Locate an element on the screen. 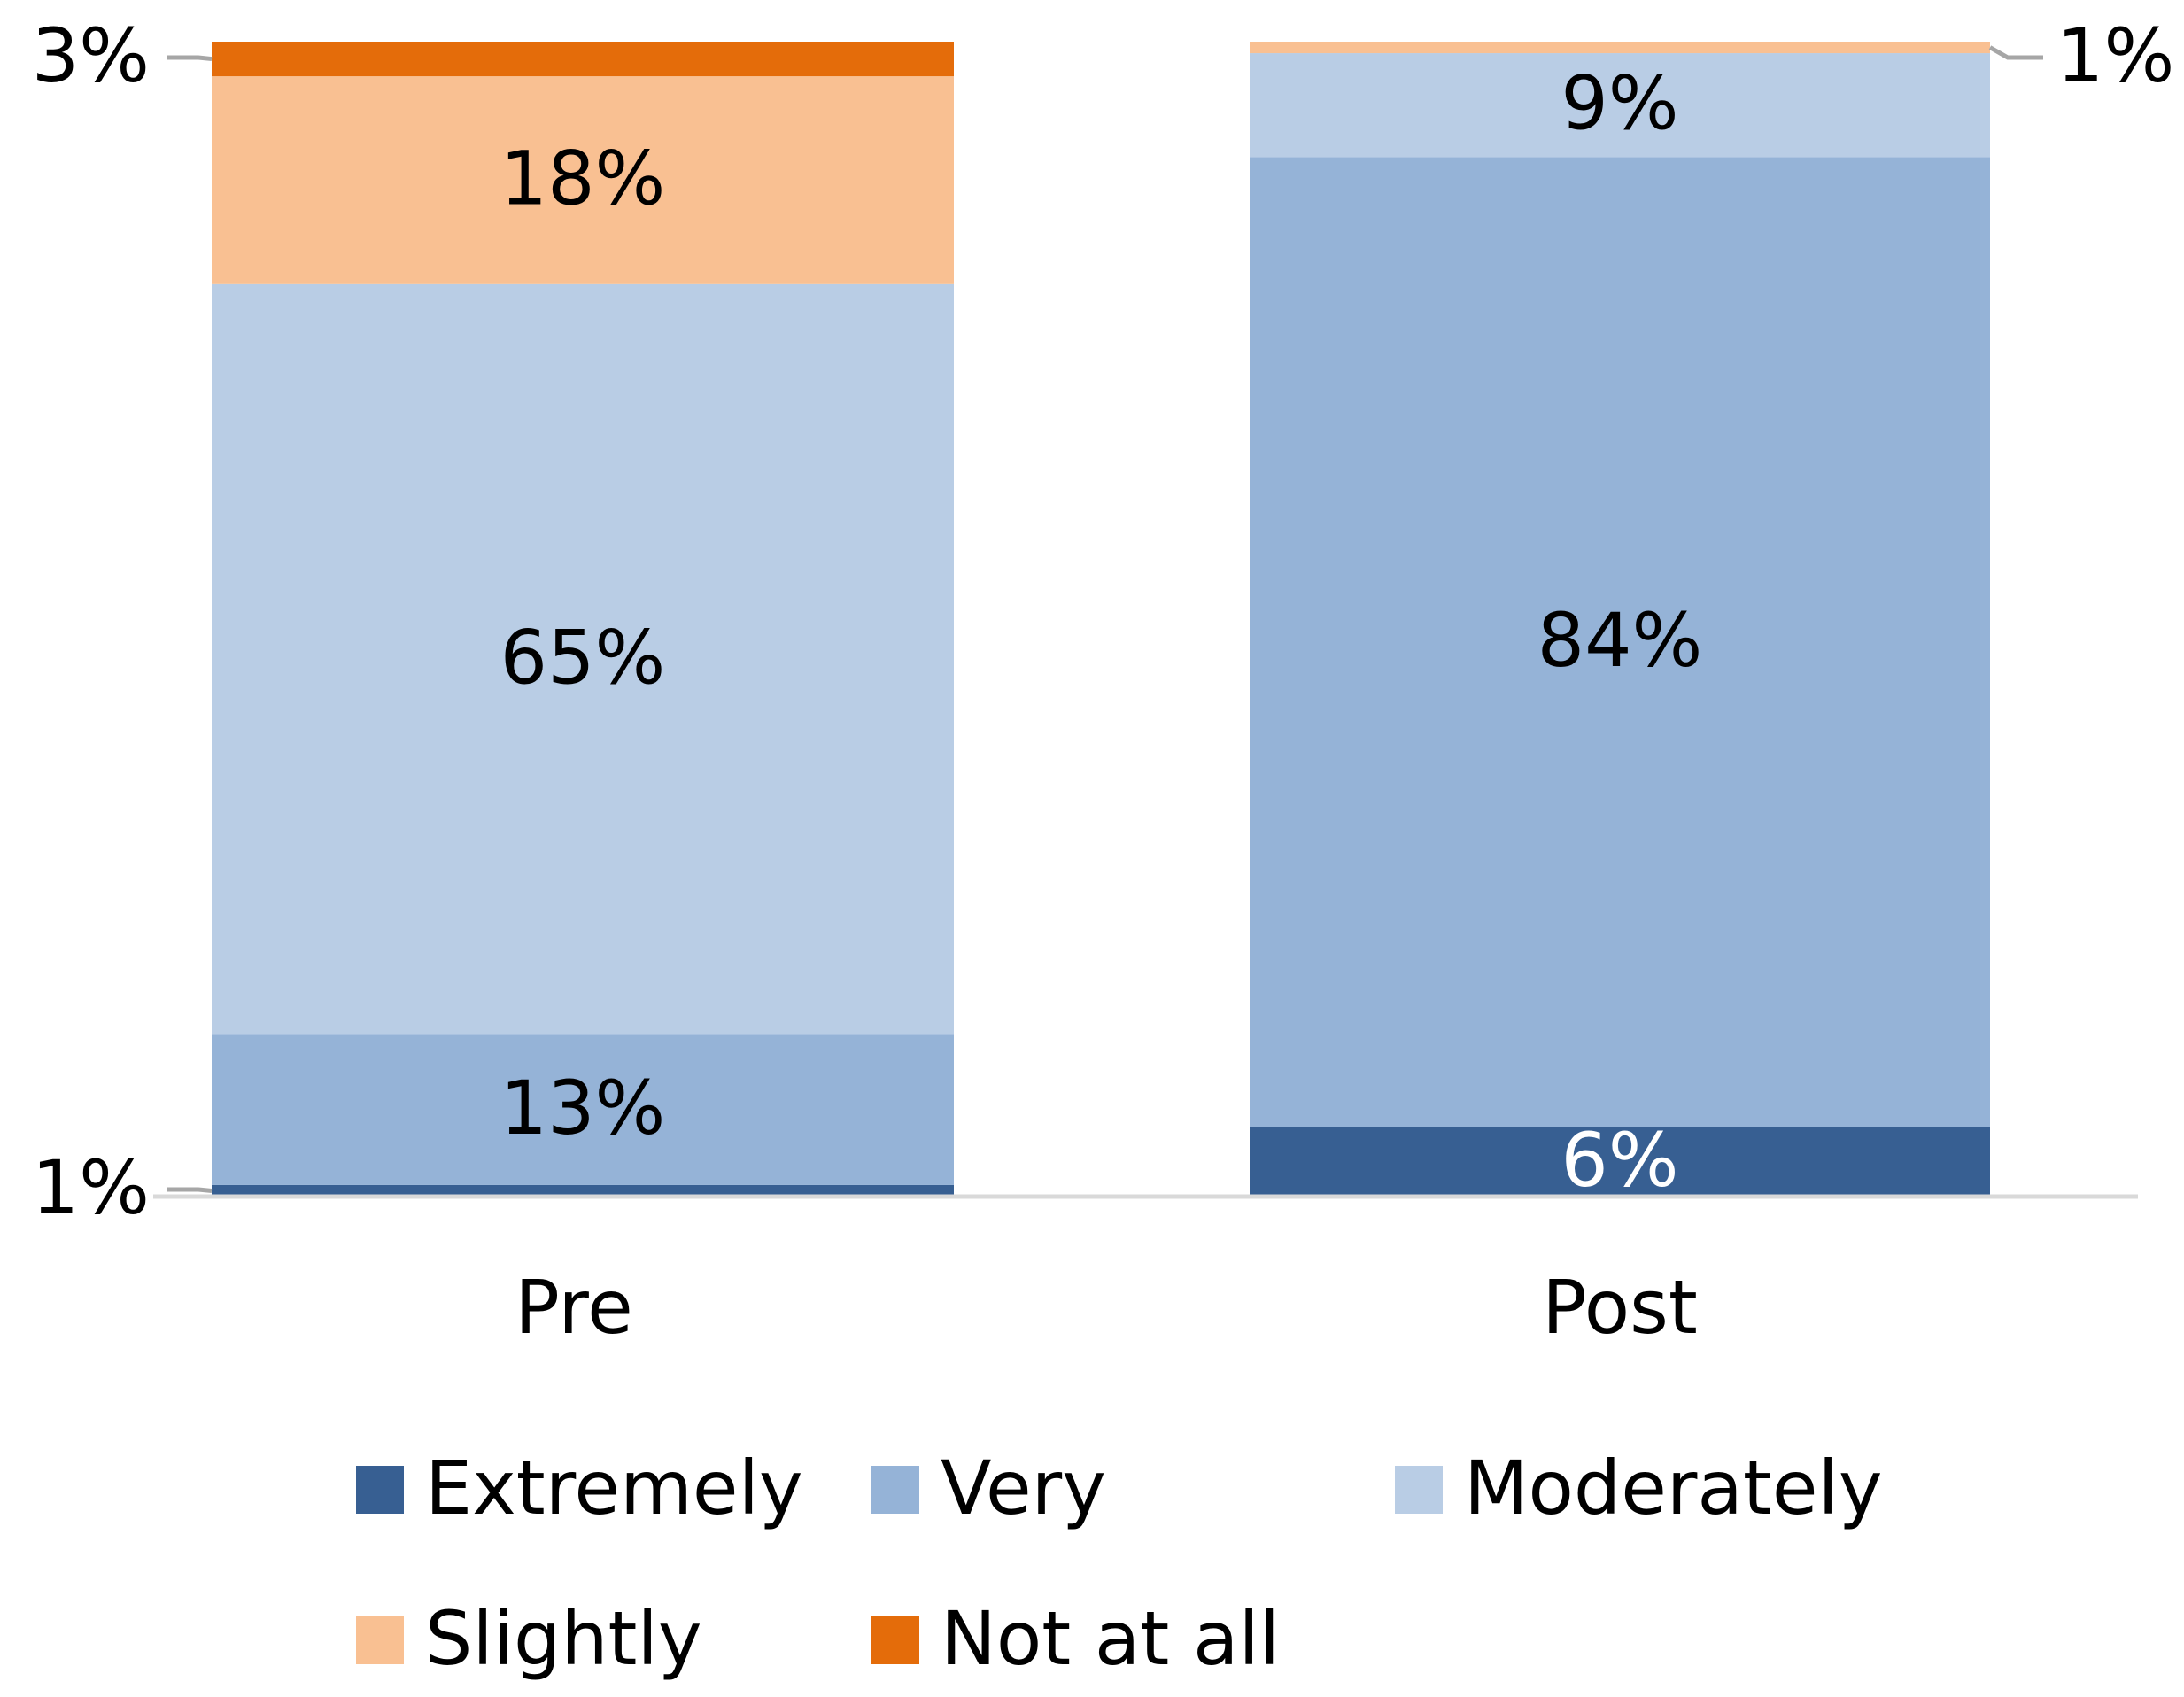  x-tick-label: Pre is located at coordinates (574, 1307).